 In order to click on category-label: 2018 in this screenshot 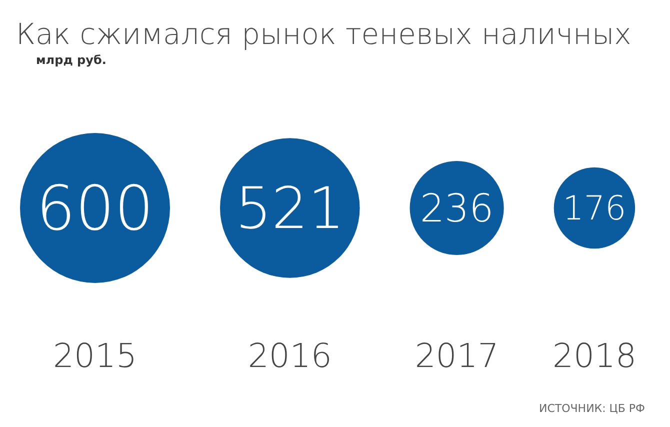, I will do `click(594, 355)`.